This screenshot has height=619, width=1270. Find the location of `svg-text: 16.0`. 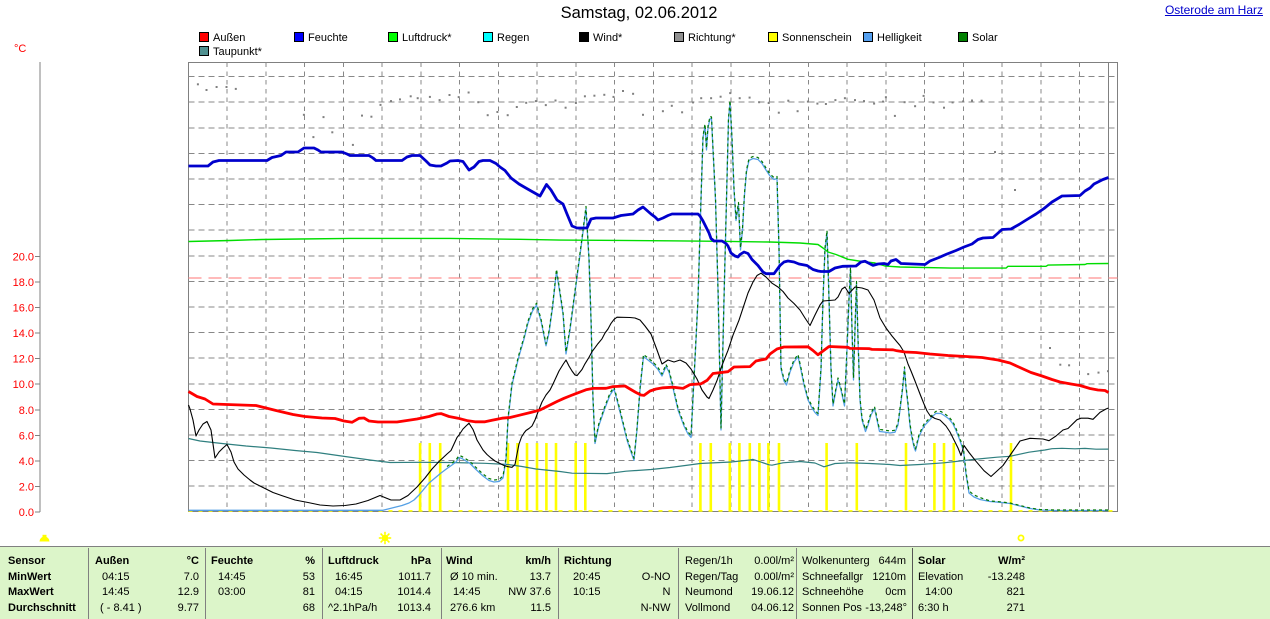

svg-text: 16.0 is located at coordinates (23, 309).